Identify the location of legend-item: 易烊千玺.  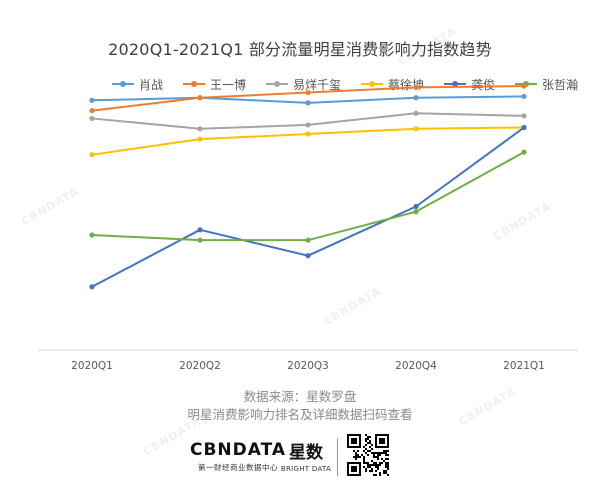
(303, 84).